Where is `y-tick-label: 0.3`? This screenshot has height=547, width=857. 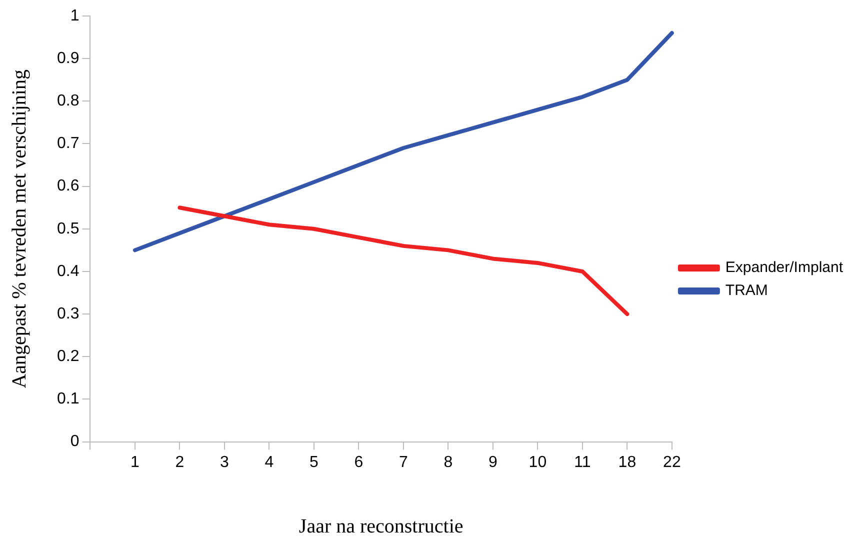 y-tick-label: 0.3 is located at coordinates (68, 313).